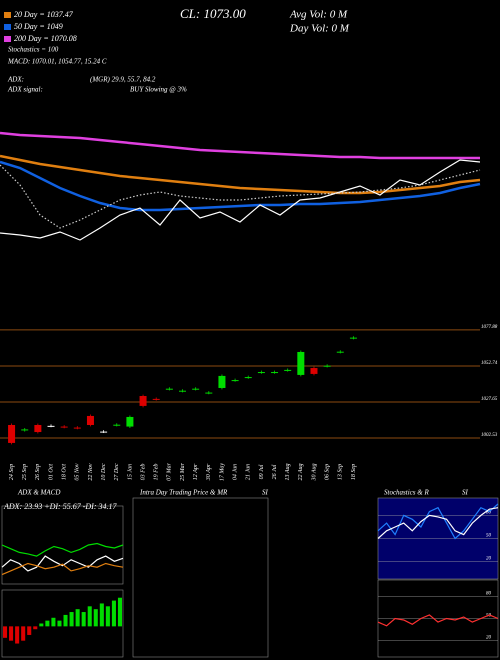 The height and width of the screenshot is (660, 500). What do you see at coordinates (78, 472) in the screenshot?
I see `x-tick-label: 05 Nov` at bounding box center [78, 472].